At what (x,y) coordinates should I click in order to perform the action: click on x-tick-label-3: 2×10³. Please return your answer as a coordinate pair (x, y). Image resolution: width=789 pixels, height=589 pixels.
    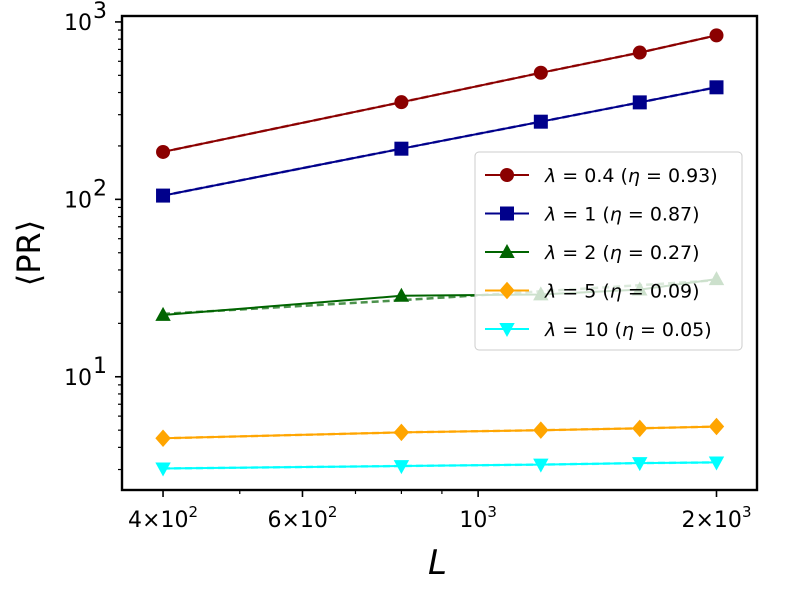
    Looking at the image, I should click on (717, 518).